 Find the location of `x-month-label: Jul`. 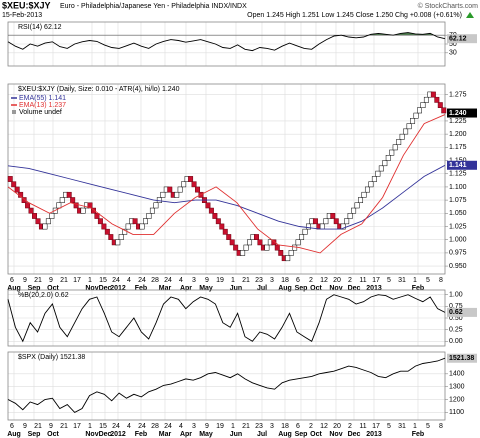

x-month-label: Jul is located at coordinates (262, 288).